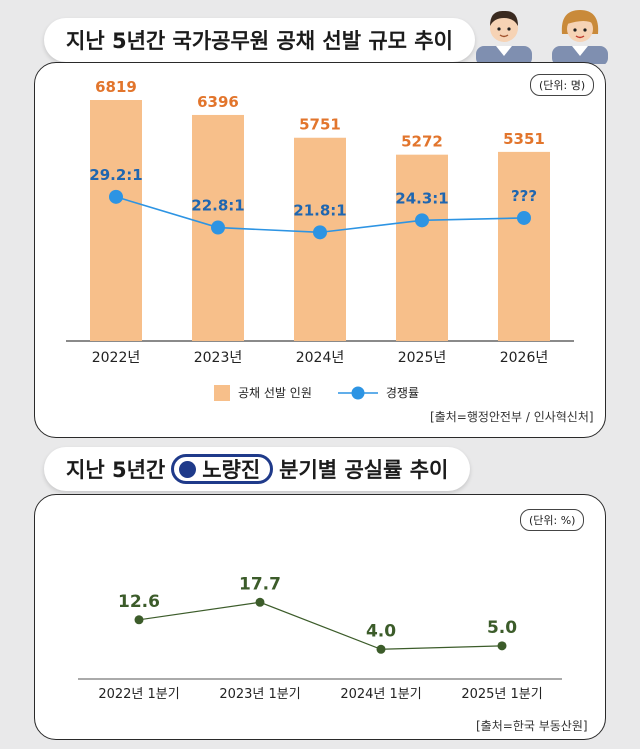  What do you see at coordinates (380, 694) in the screenshot?
I see `x-tick-label: 2024년 1분기` at bounding box center [380, 694].